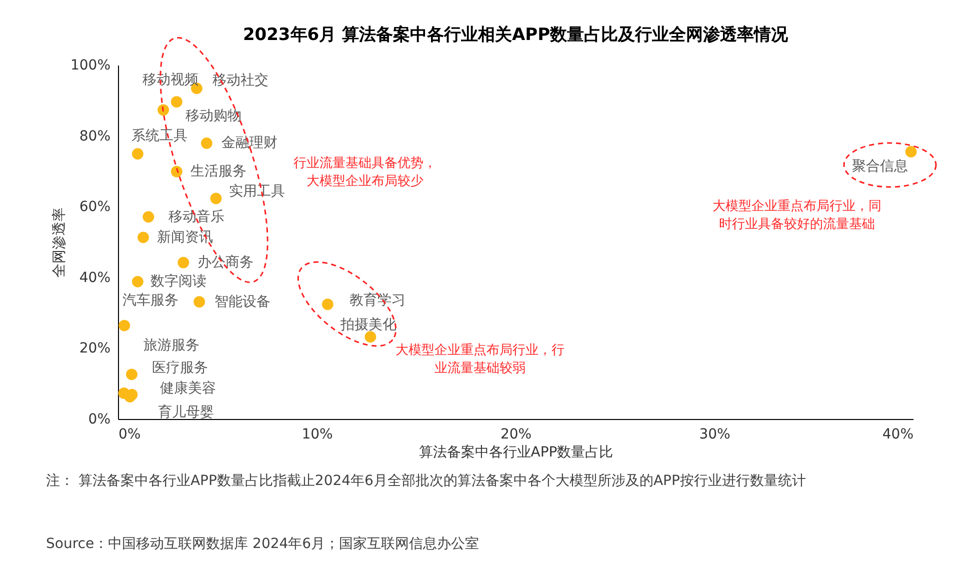  I want to click on data-label: 智能设备, so click(242, 302).